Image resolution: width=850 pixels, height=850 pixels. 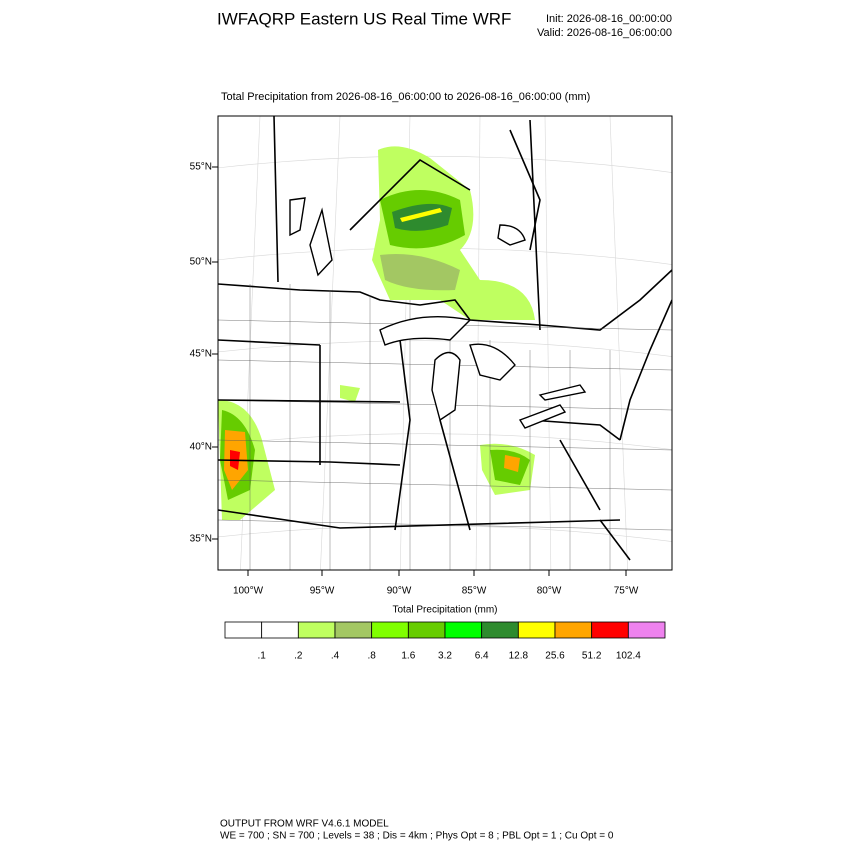 What do you see at coordinates (604, 33) in the screenshot?
I see `valid-time: Valid: 2026-08-16_06:00:00` at bounding box center [604, 33].